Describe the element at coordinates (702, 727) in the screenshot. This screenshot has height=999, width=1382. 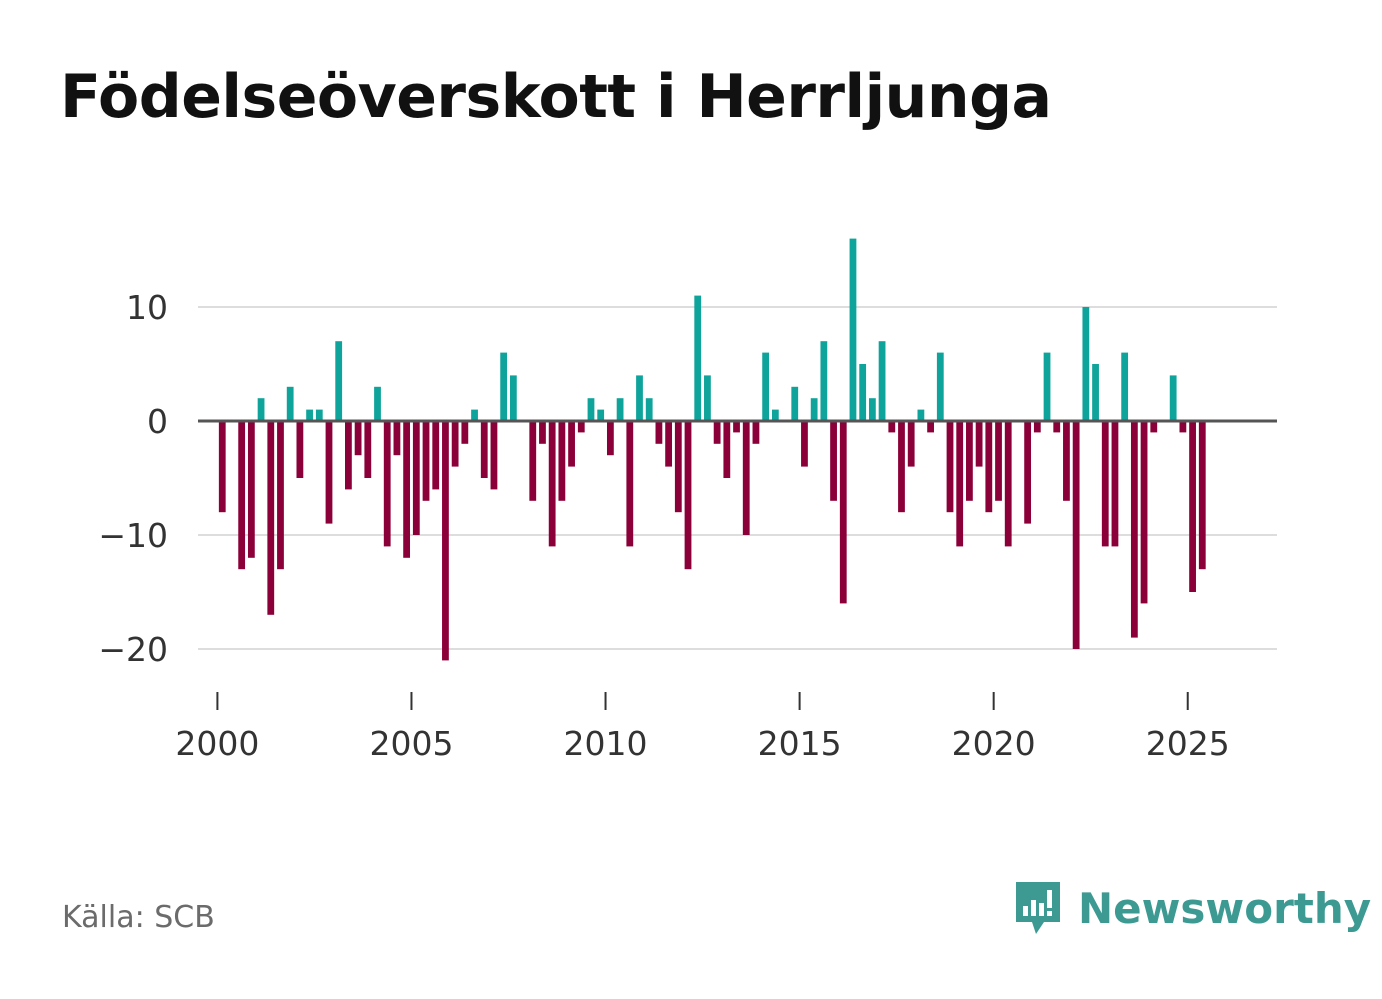
I see `x-axis: 2000 2005 2010 2015 2020 2025` at that location.